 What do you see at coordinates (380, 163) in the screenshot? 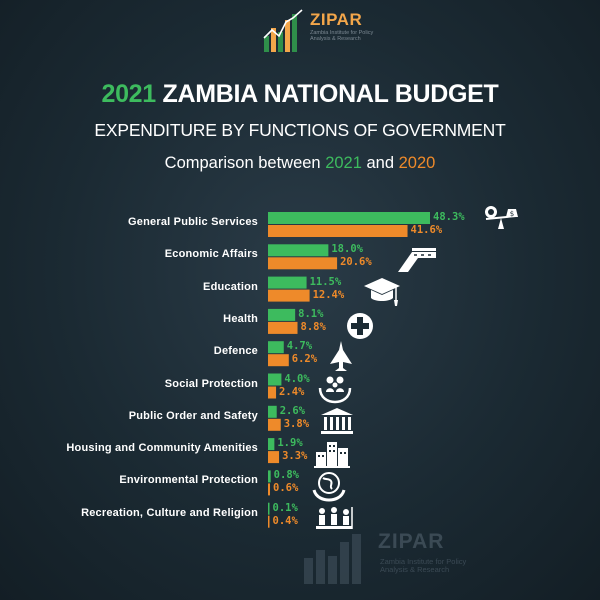
I see `comparison-mid: and` at bounding box center [380, 163].